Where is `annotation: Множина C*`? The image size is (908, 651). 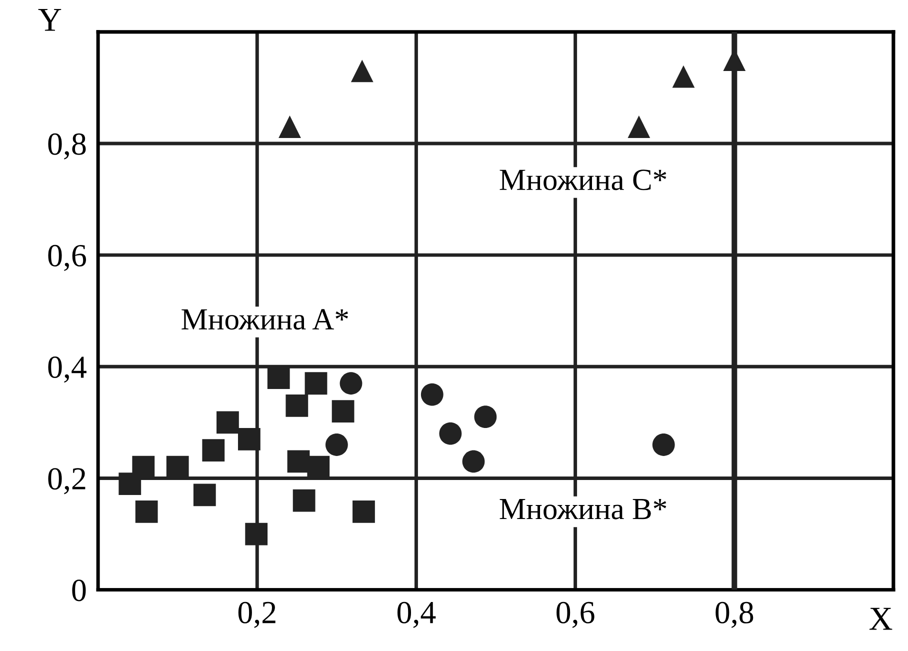 annotation: Множина C* is located at coordinates (583, 180).